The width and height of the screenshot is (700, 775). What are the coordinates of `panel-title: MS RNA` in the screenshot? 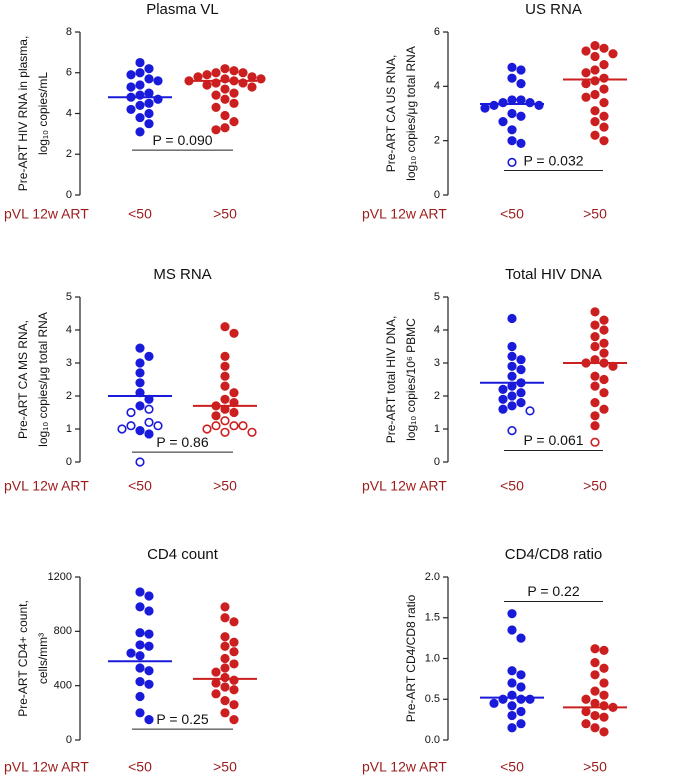 It's located at (182, 274).